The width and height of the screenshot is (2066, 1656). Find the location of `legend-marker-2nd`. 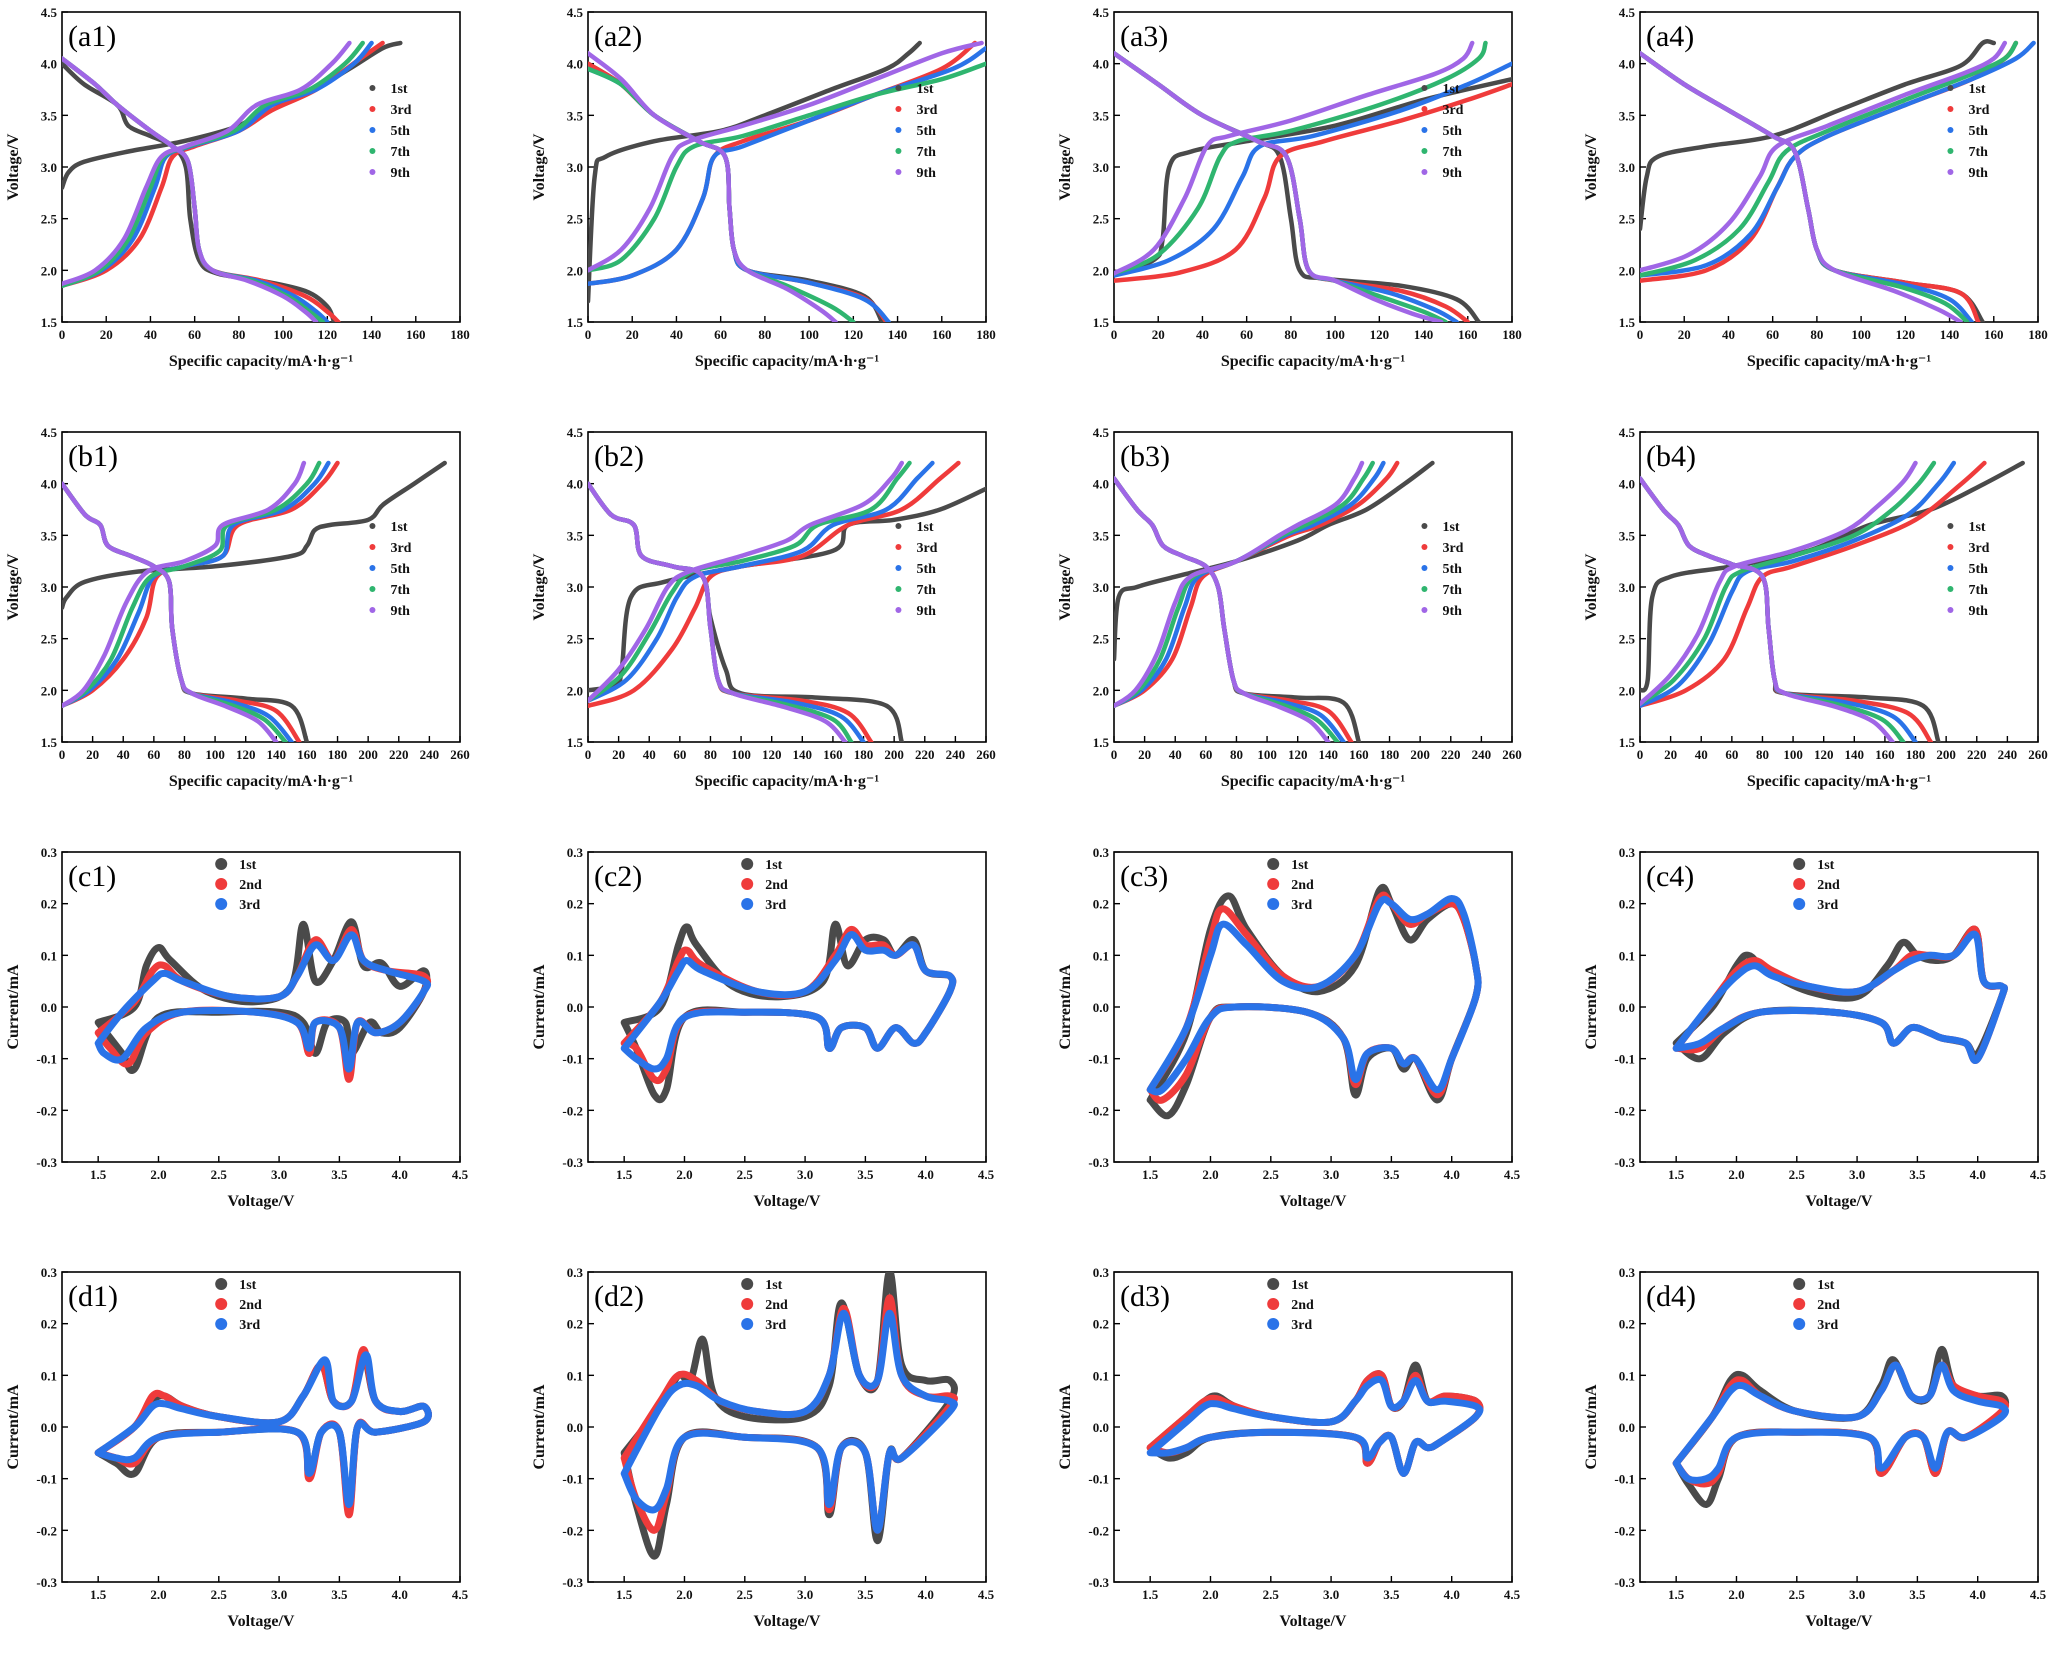

legend-marker-2nd is located at coordinates (1799, 1304).